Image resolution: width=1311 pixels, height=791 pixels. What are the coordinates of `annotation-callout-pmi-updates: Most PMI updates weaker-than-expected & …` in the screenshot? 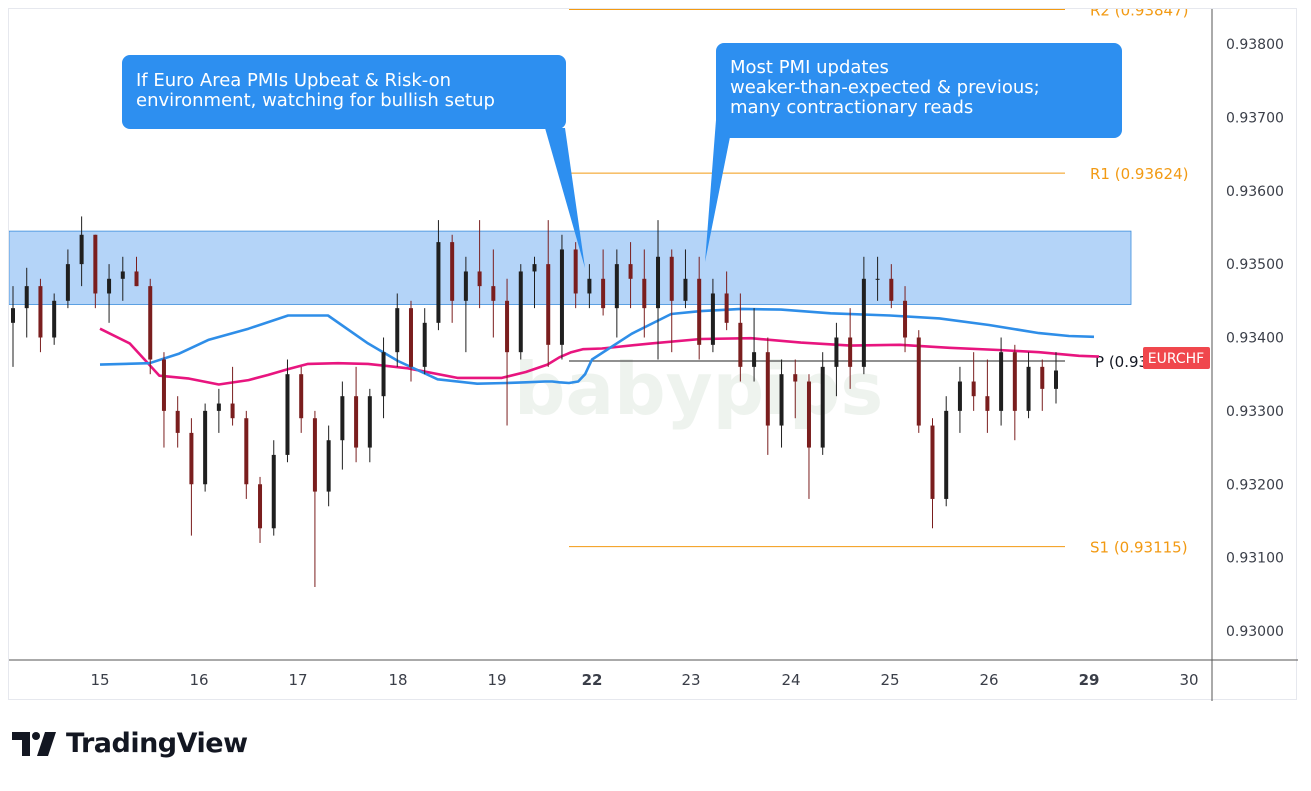 It's located at (919, 90).